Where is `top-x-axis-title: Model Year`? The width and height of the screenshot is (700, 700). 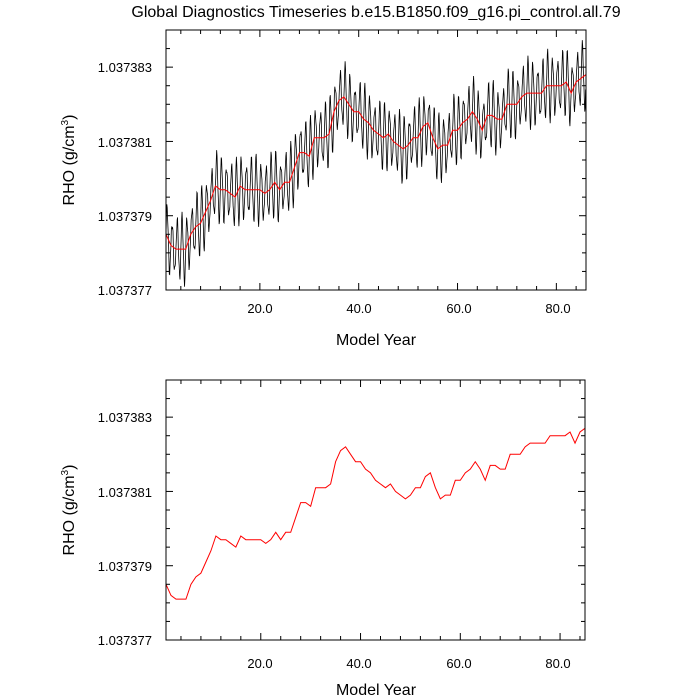
top-x-axis-title: Model Year is located at coordinates (376, 340).